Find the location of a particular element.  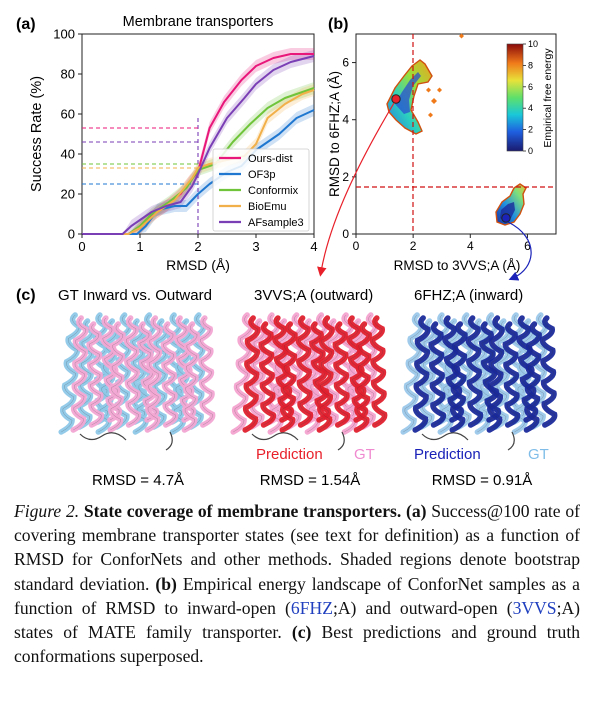

caption-part-a-marker: (a) is located at coordinates (416, 511).